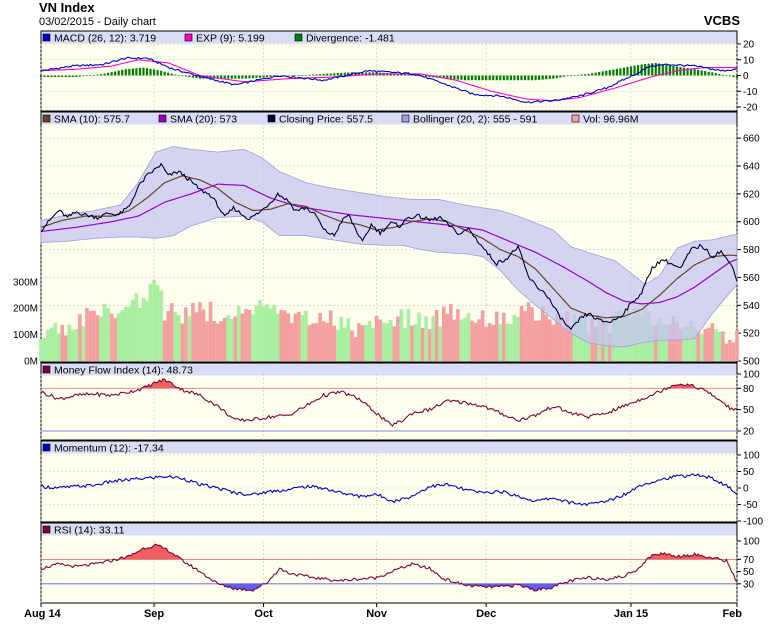  I want to click on volume-tick-label: 0M, so click(31, 362).